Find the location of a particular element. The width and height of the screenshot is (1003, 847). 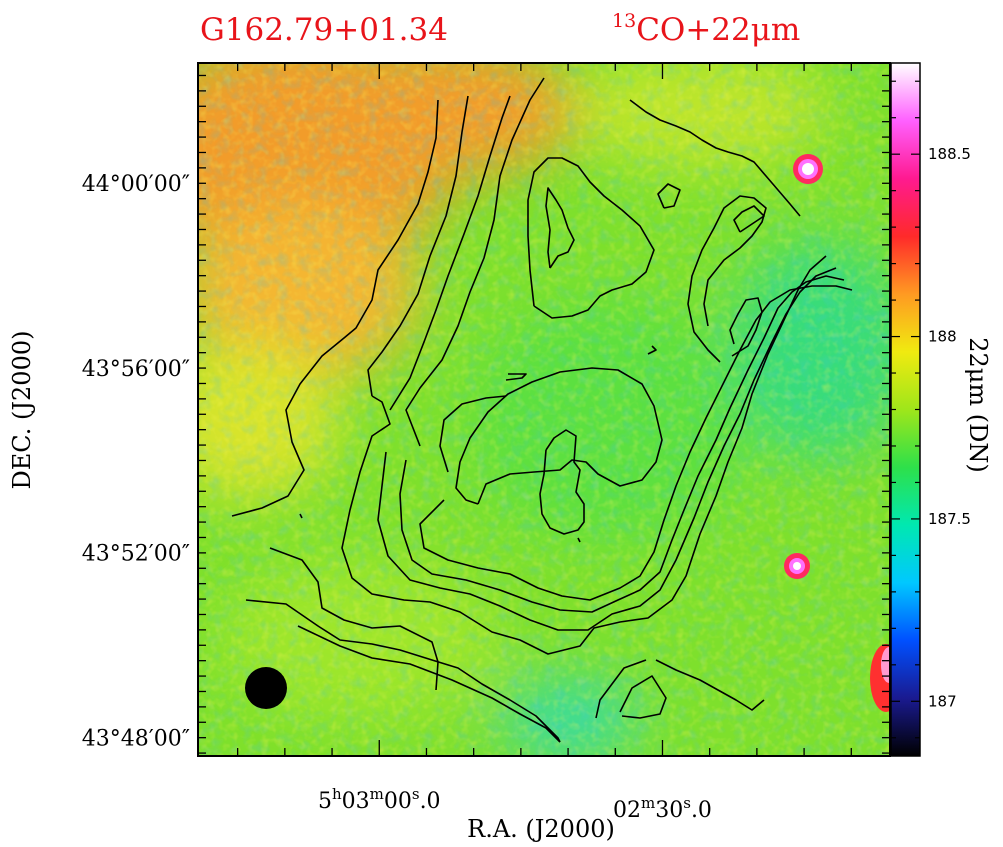

x-tick-label: 02m30s.0 is located at coordinates (662, 808).